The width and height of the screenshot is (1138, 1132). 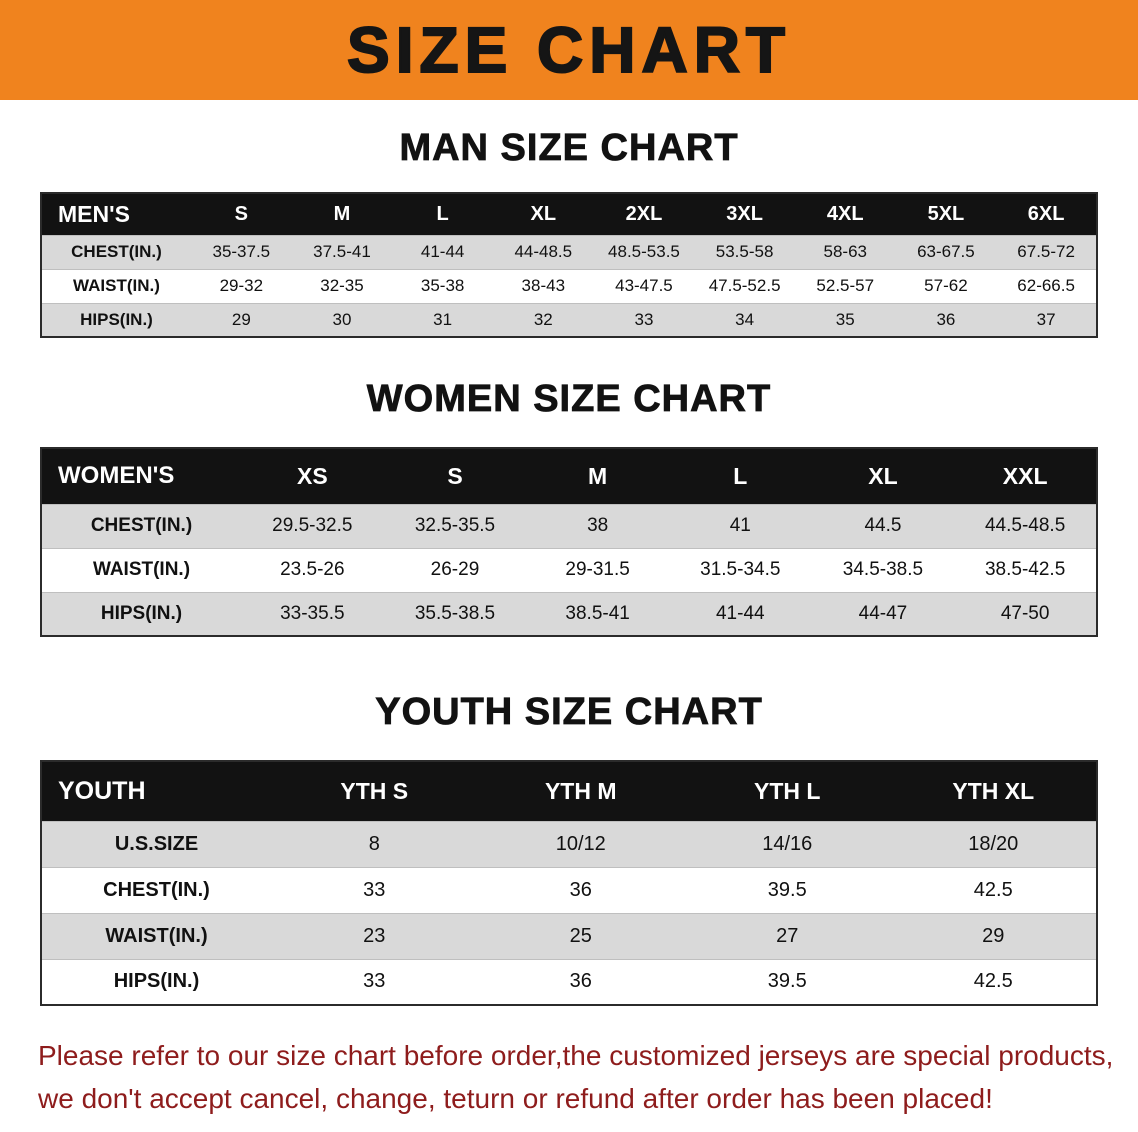 I want to click on table-row: U.S.SIZE 8 10/12 14/16 18/20, so click(x=569, y=843).